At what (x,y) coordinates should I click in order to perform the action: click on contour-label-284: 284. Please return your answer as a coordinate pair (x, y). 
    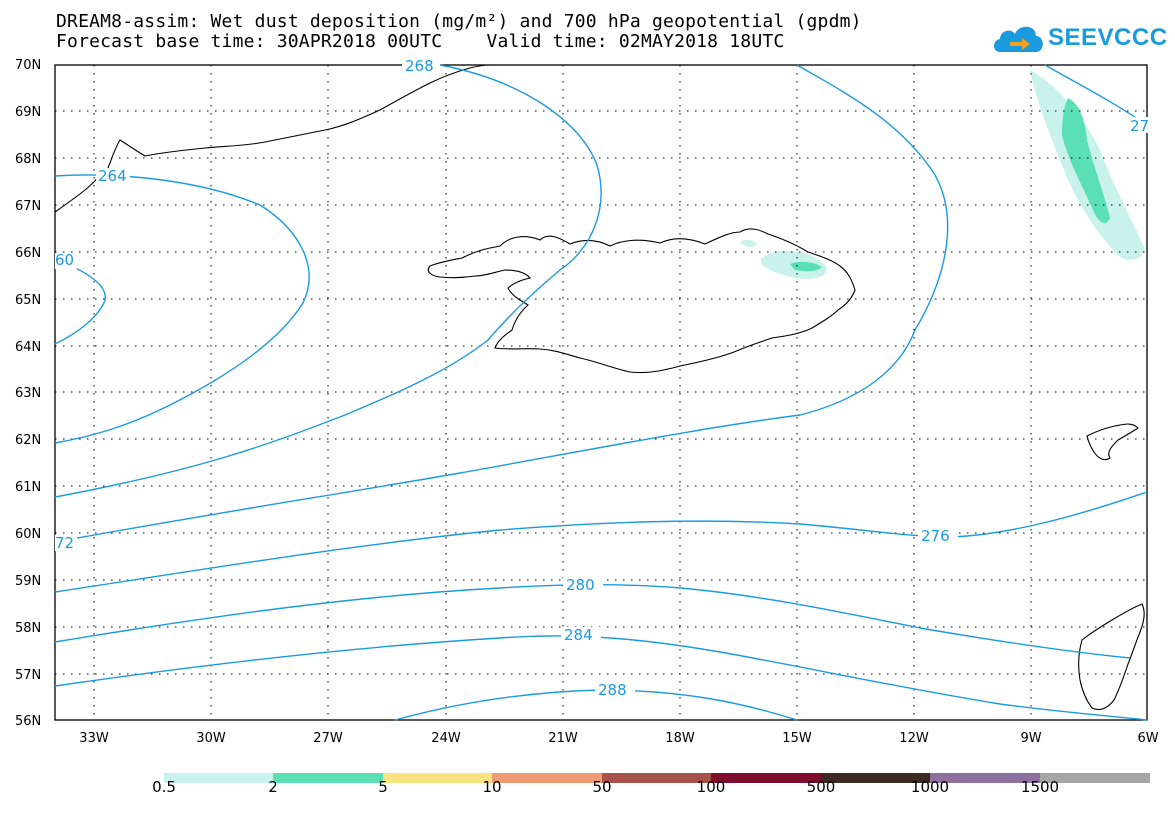
    Looking at the image, I should click on (578, 635).